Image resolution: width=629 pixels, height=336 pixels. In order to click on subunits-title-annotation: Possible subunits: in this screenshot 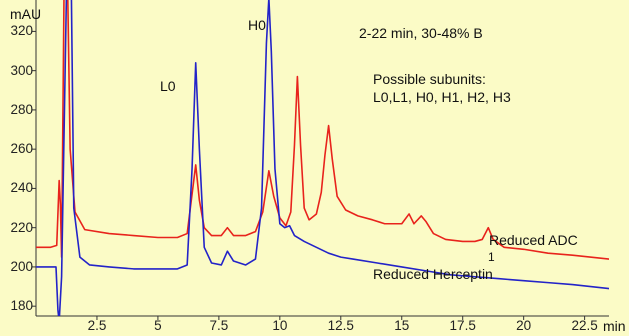, I will do `click(429, 79)`.